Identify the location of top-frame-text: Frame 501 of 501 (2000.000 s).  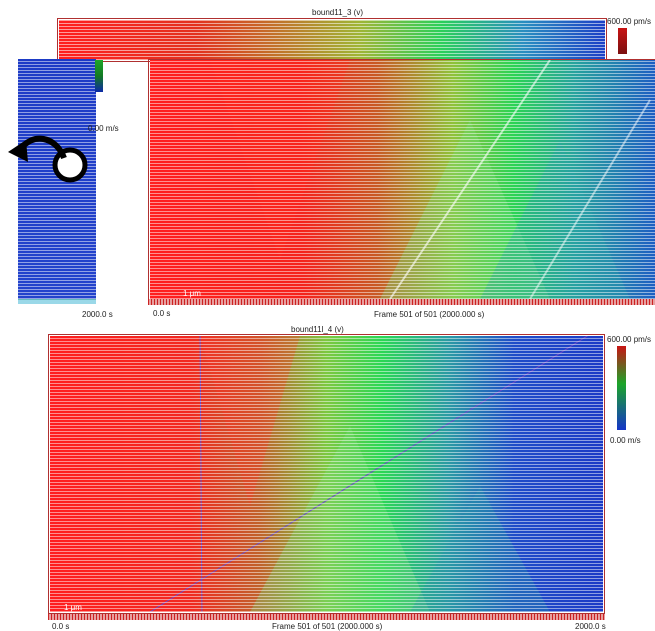
(429, 314).